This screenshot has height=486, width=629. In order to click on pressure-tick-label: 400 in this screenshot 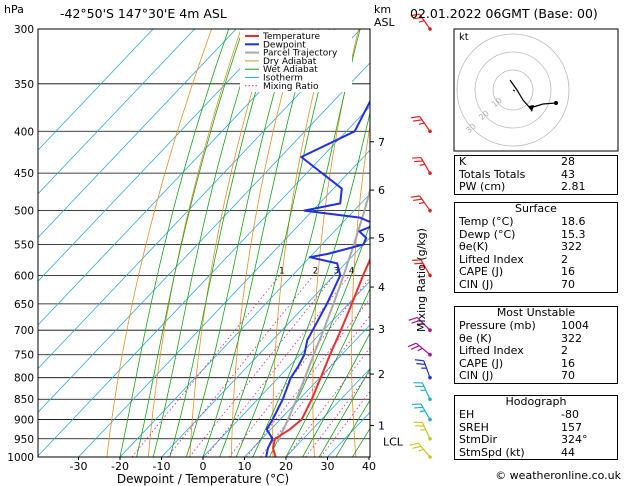, I will do `click(24, 132)`.